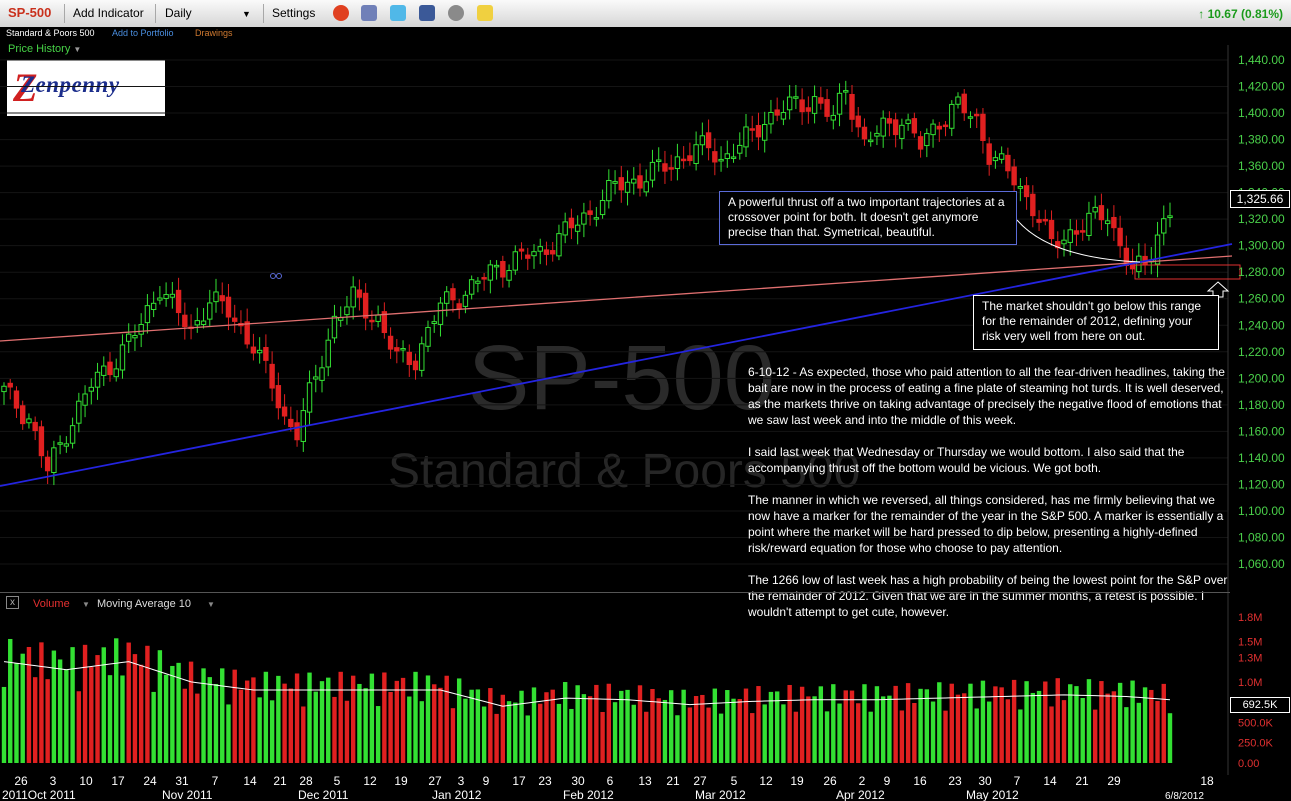 Image resolution: width=1291 pixels, height=801 pixels. What do you see at coordinates (369, 13) in the screenshot?
I see `copy-icon` at bounding box center [369, 13].